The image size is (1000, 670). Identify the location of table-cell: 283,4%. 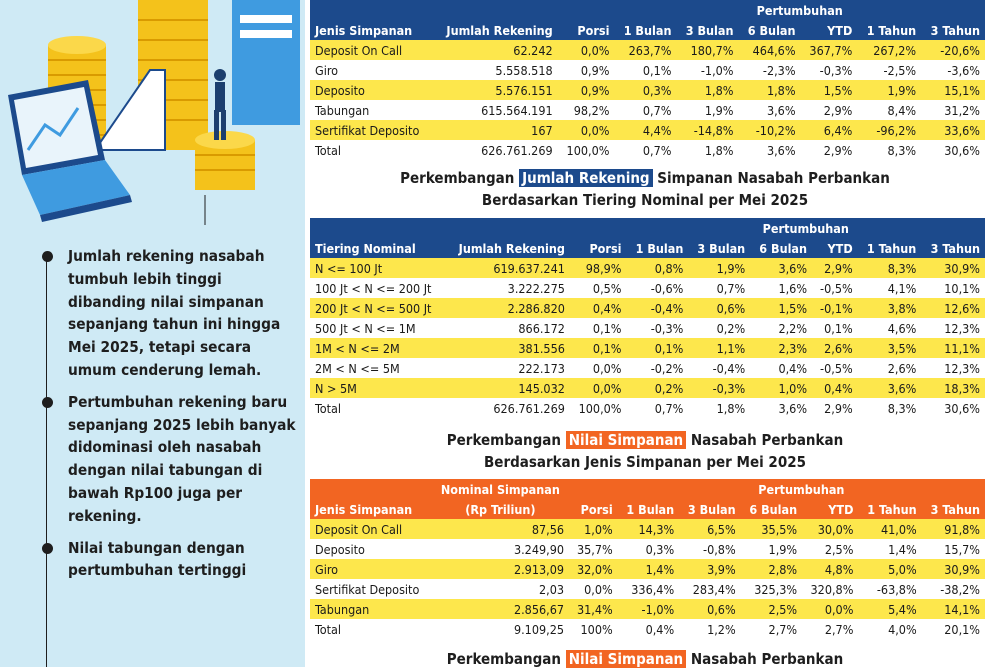
(710, 589).